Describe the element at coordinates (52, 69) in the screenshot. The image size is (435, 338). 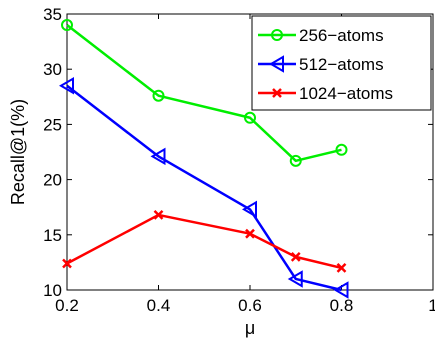
I see `y-tick-label: 30` at that location.